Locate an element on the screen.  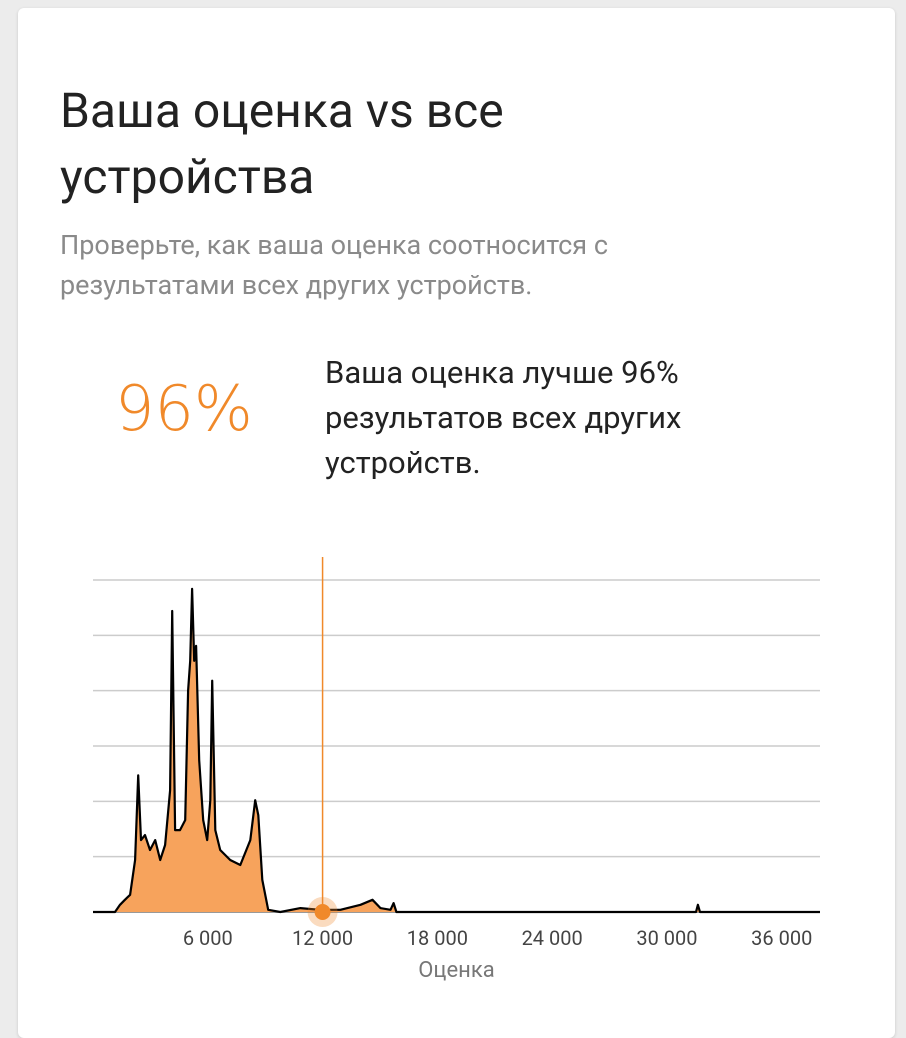
x-tick-label: 18 000 is located at coordinates (437, 938).